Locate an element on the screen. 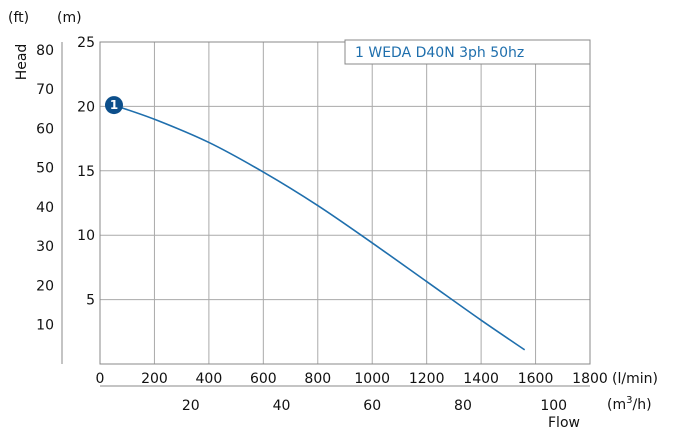  x-tick-label-m3h: 80 is located at coordinates (463, 406).